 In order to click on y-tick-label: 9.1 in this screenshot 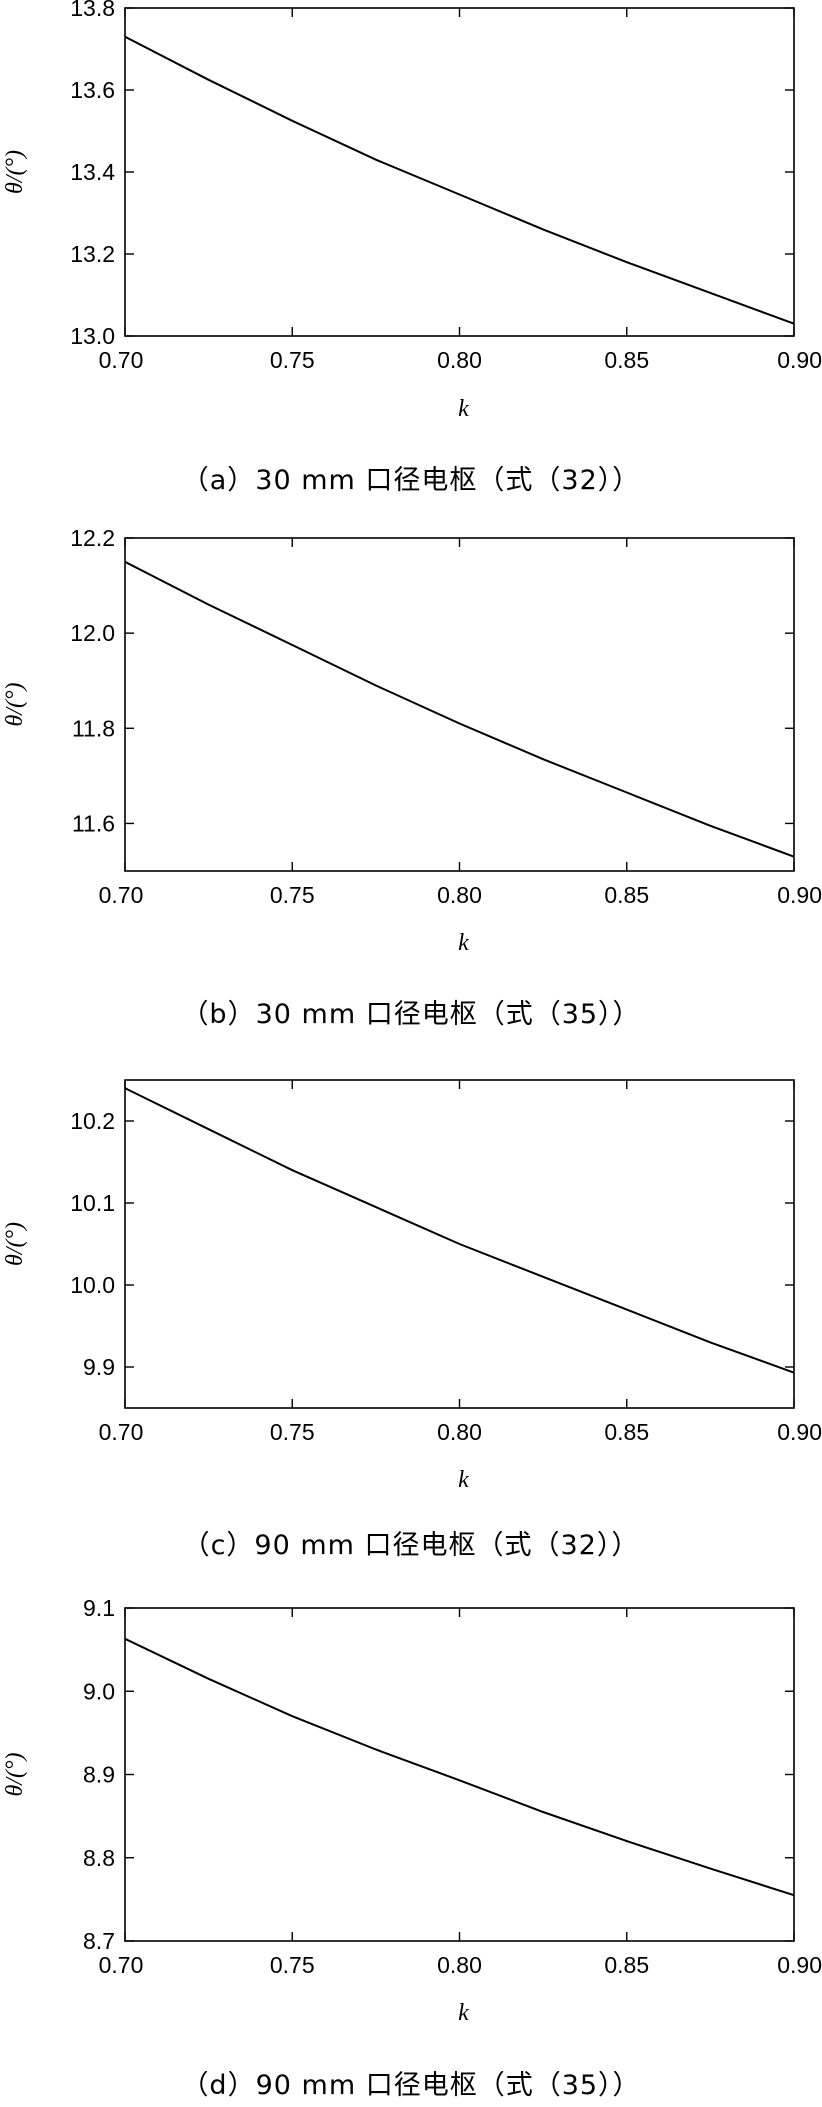, I will do `click(99, 1608)`.